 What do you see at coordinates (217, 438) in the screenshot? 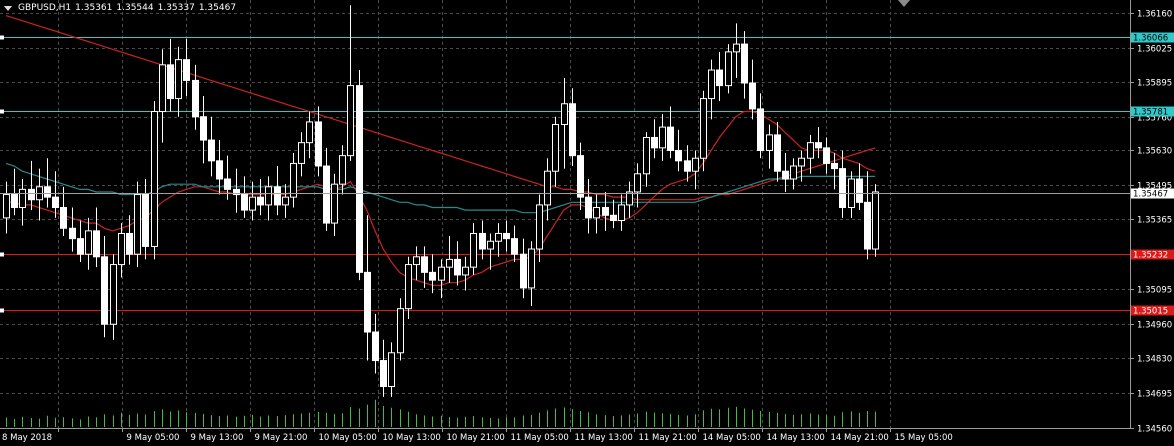
I see `x-tick-label: 9 May 13:00` at bounding box center [217, 438].